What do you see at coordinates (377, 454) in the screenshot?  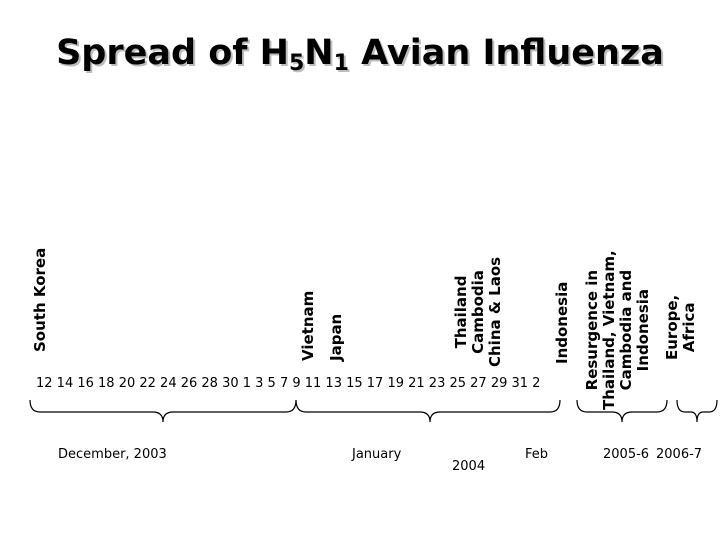 I see `label-january: January` at bounding box center [377, 454].